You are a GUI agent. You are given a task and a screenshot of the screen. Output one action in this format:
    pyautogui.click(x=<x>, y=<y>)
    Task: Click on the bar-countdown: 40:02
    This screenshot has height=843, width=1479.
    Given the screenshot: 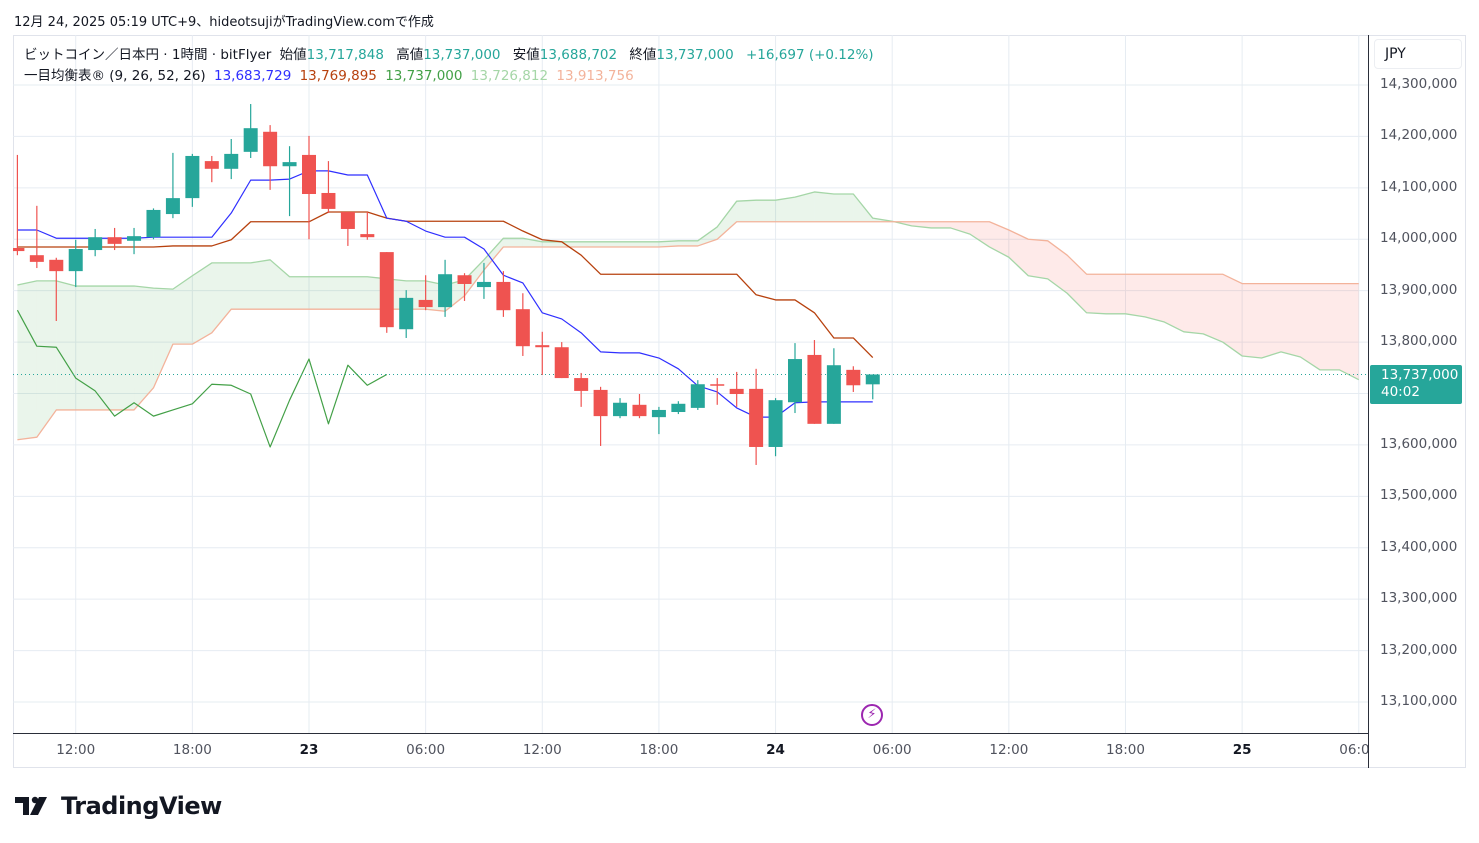 What is the action you would take?
    pyautogui.click(x=1400, y=392)
    